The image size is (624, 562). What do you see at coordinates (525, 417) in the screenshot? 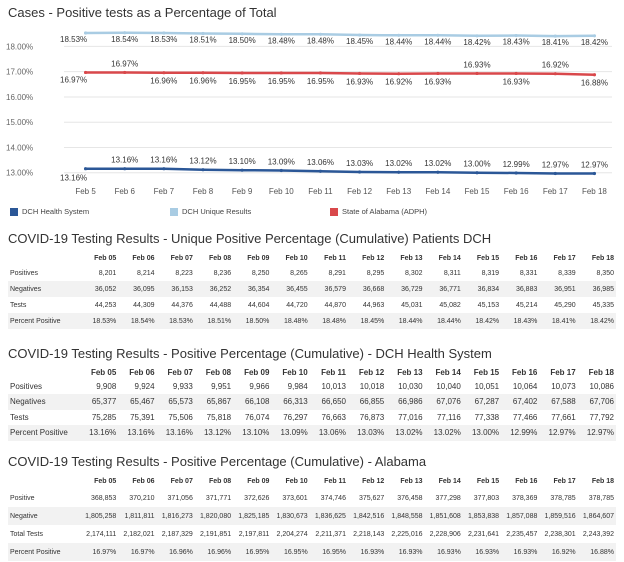
I see `table-cell: 77,466` at bounding box center [525, 417].